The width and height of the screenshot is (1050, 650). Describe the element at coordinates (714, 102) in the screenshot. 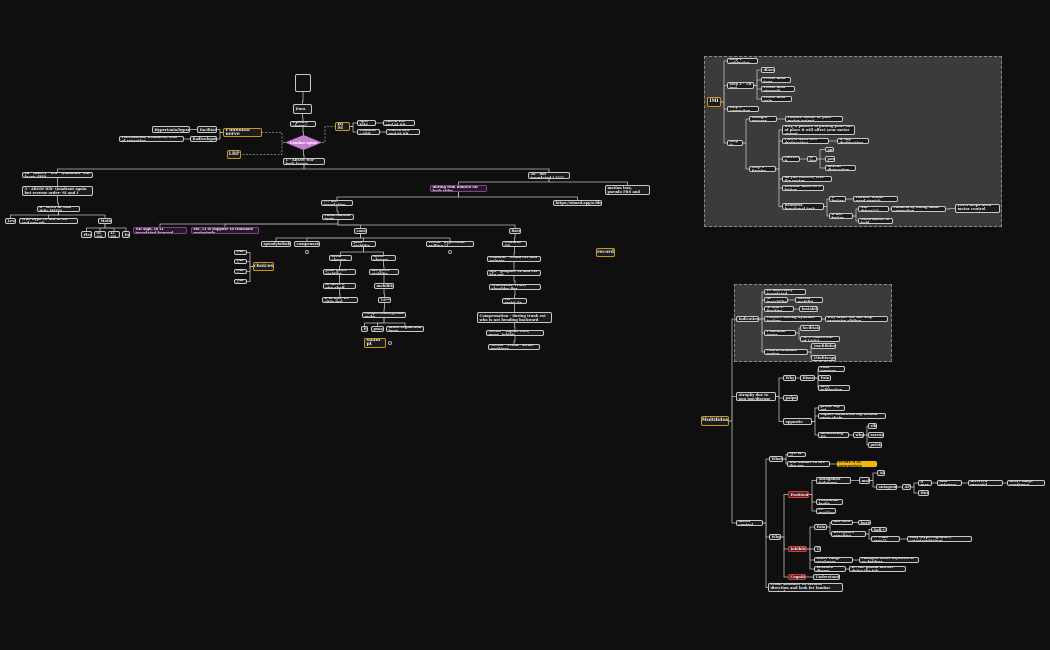

I see `node-imi: IMI` at that location.